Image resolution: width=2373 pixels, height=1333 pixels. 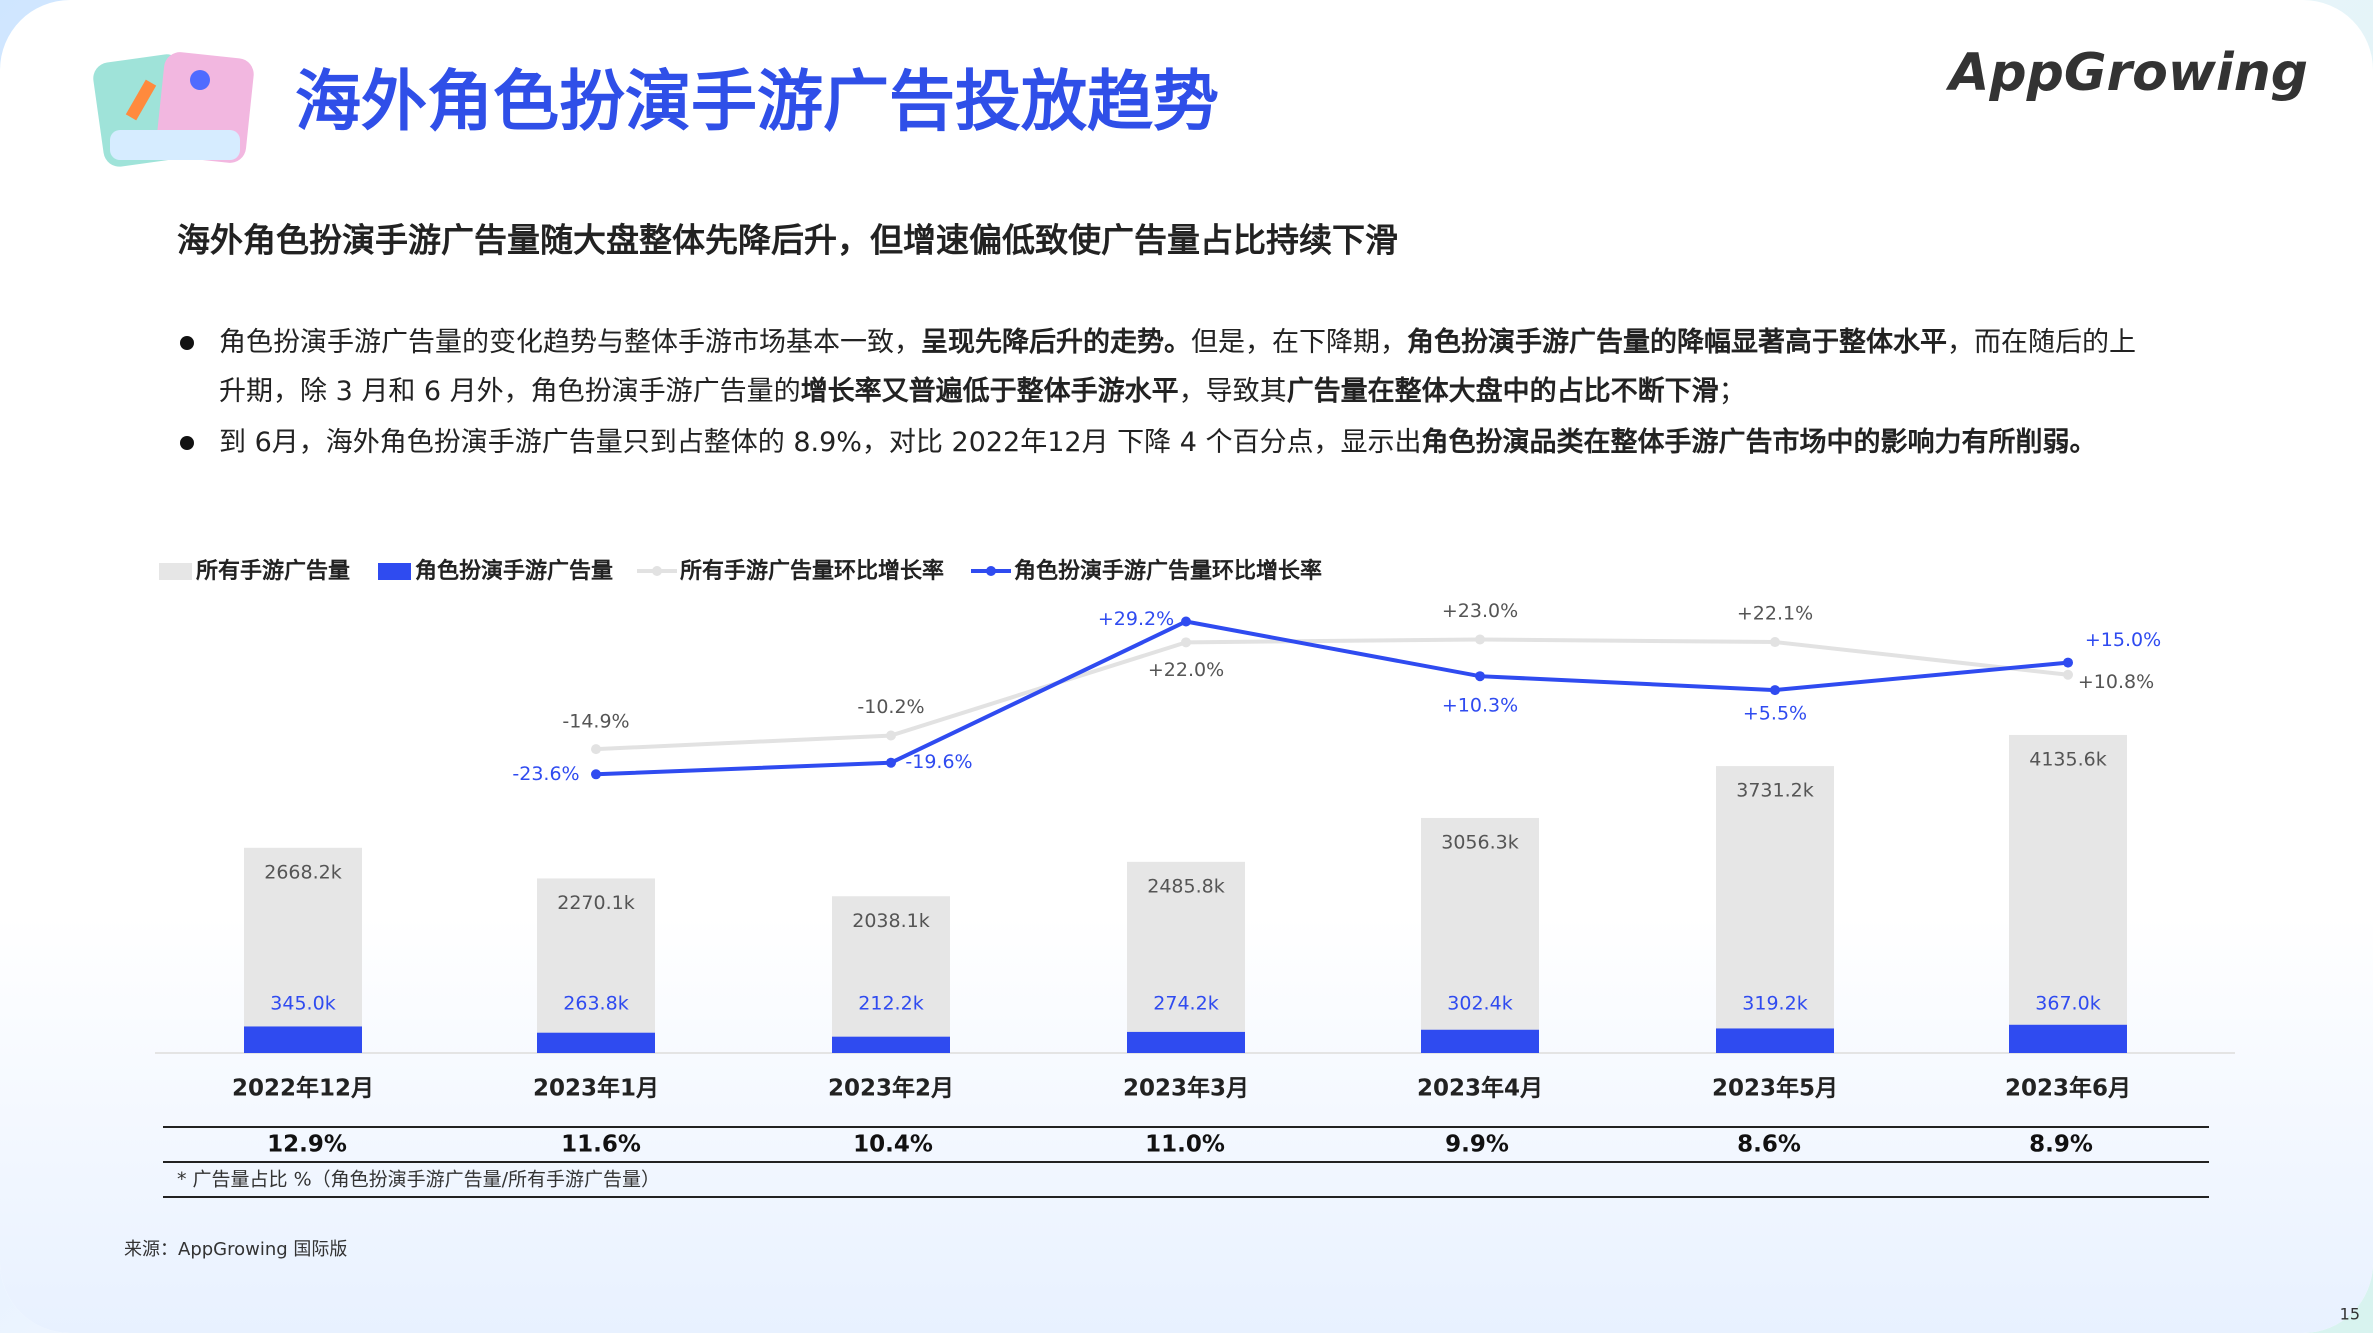 I want to click on bold-text: 呈现先降后升的走势。, so click(x=1056, y=342).